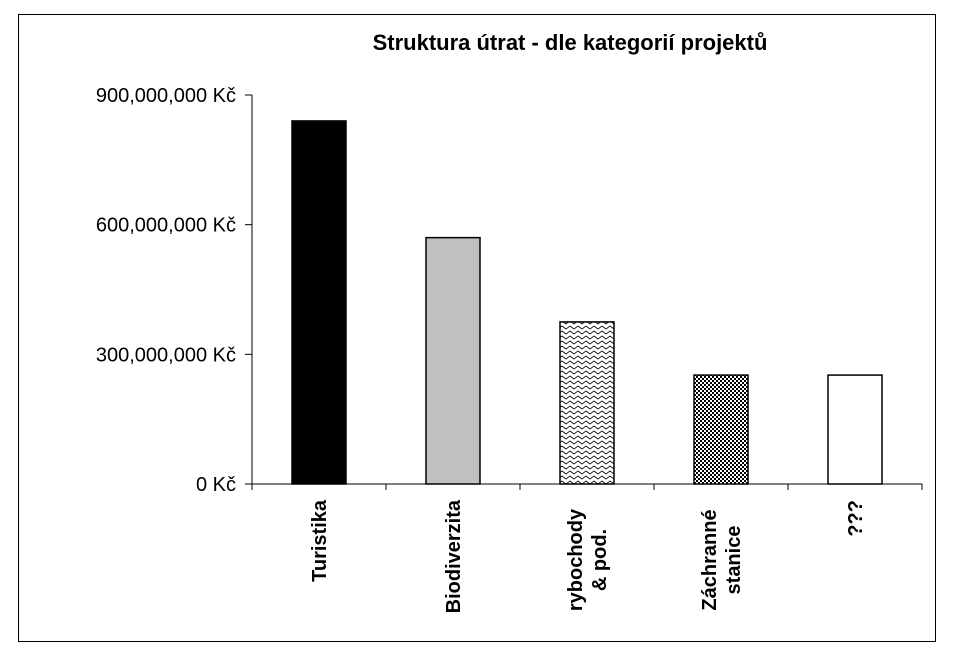 The image size is (954, 653). What do you see at coordinates (166, 355) in the screenshot?
I see `y-tick-label: 300,000,000 Kč` at bounding box center [166, 355].